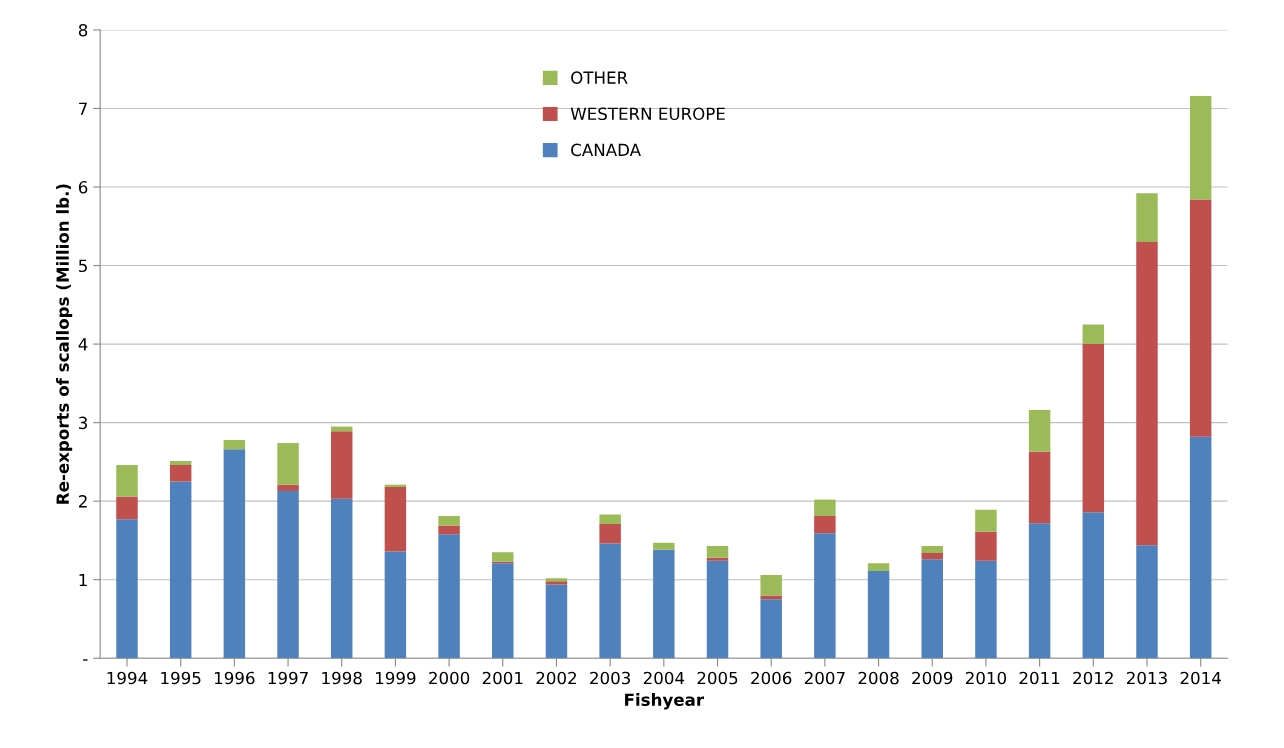 This screenshot has height=748, width=1284. I want to click on x-tick-label: 2006, so click(771, 678).